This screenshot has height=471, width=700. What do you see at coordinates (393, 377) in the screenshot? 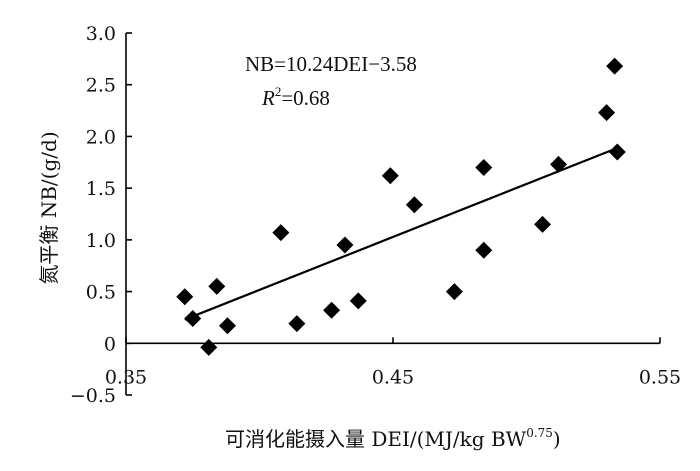
I see `x-tick-label: 0.45` at bounding box center [393, 377].